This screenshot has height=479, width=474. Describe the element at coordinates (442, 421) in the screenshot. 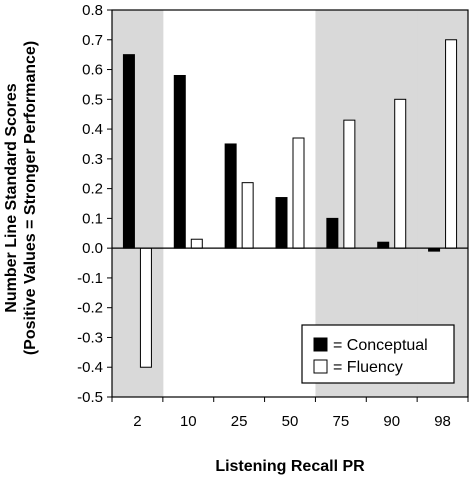

I see `x-tick-label: 98` at that location.